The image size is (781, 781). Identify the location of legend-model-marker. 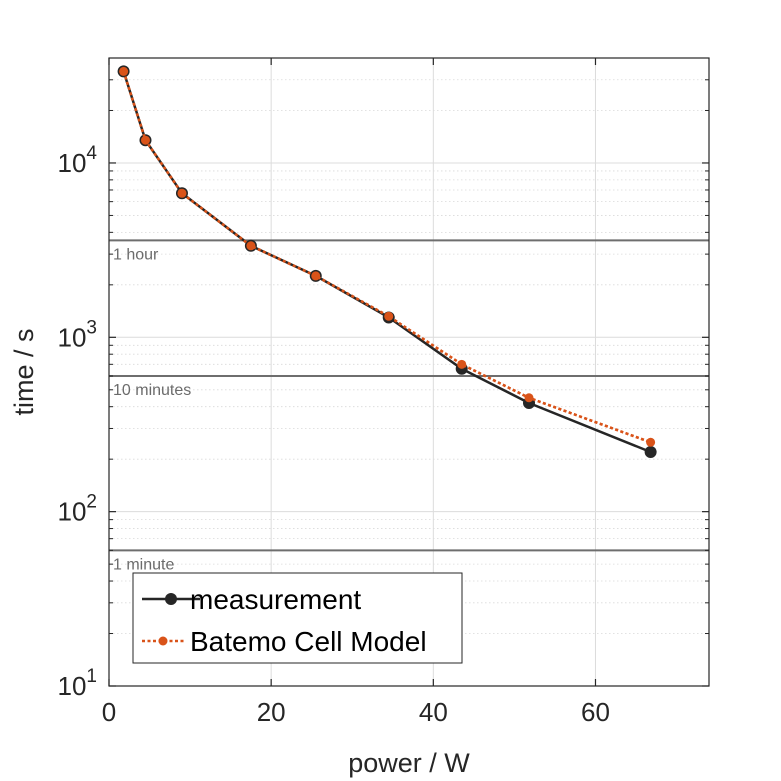
(163, 641).